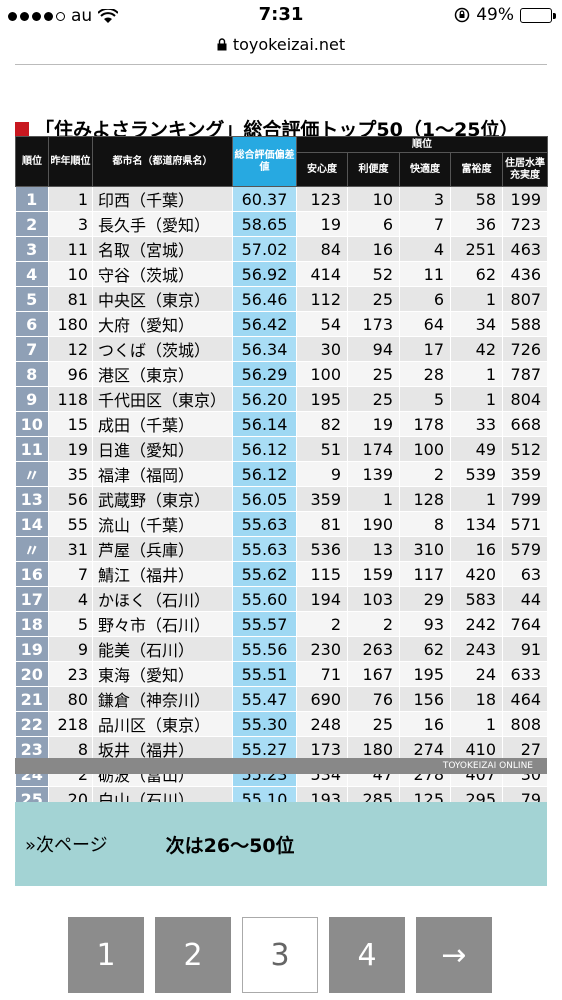 The width and height of the screenshot is (562, 1000). What do you see at coordinates (322, 299) in the screenshot?
I see `anshin-cell: 112` at bounding box center [322, 299].